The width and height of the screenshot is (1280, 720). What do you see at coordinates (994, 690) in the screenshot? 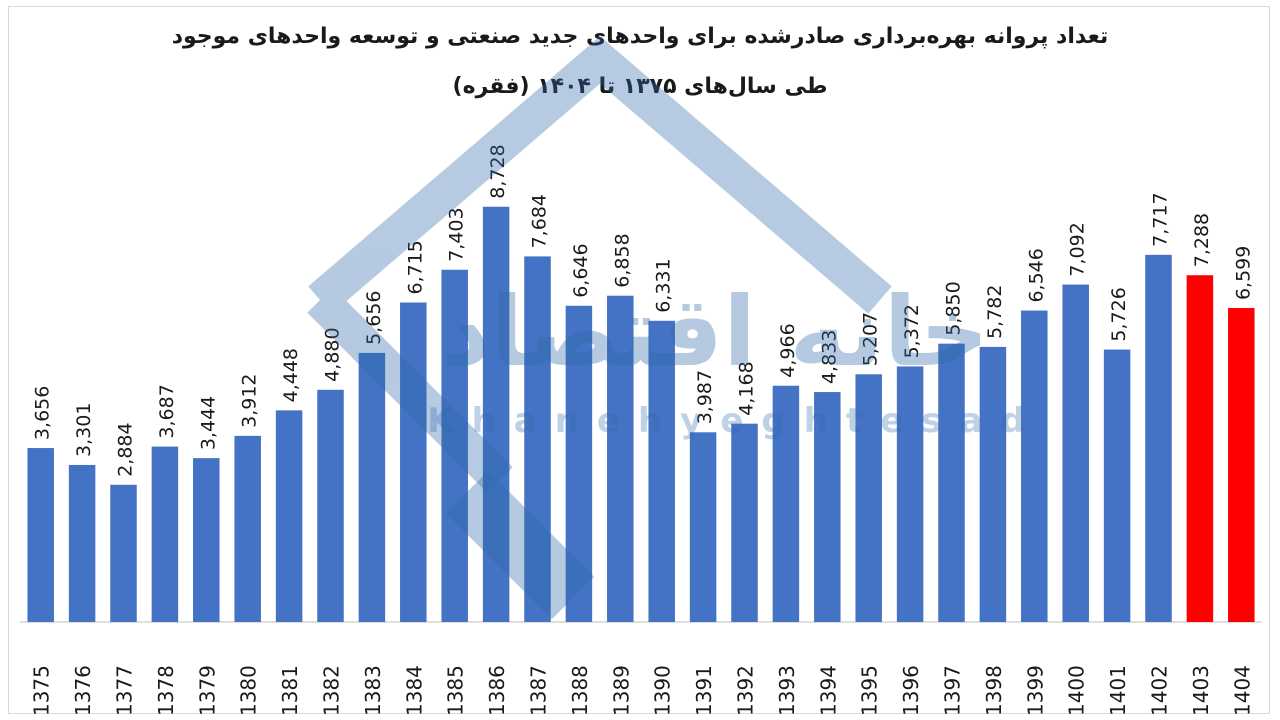
I see `x-tick-label-1398: 1398` at bounding box center [994, 690].